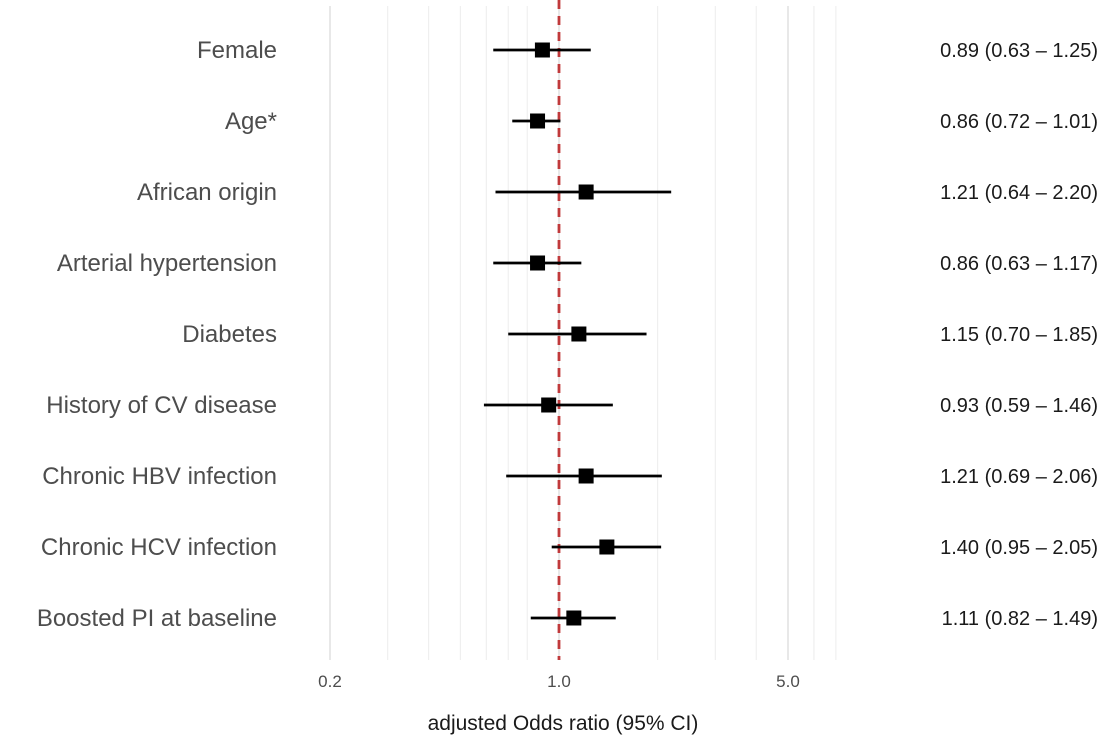 Image resolution: width=1107 pixels, height=744 pixels. Describe the element at coordinates (207, 192) in the screenshot. I see `row-label: African origin` at that location.